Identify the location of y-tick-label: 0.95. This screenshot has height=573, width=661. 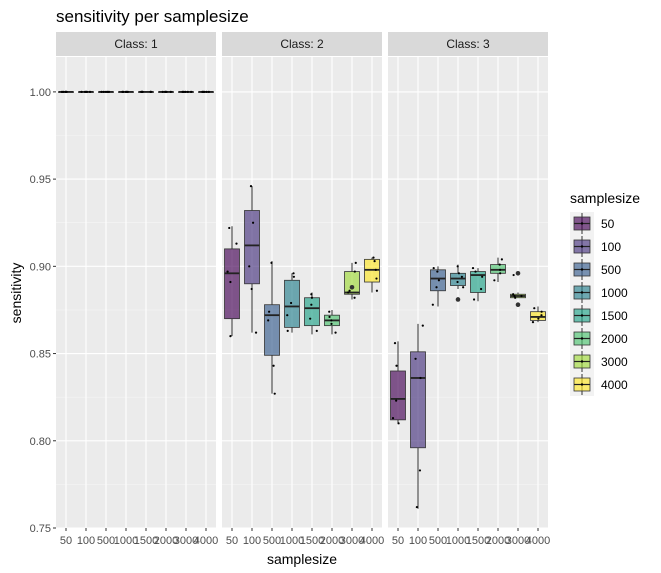
(40, 180).